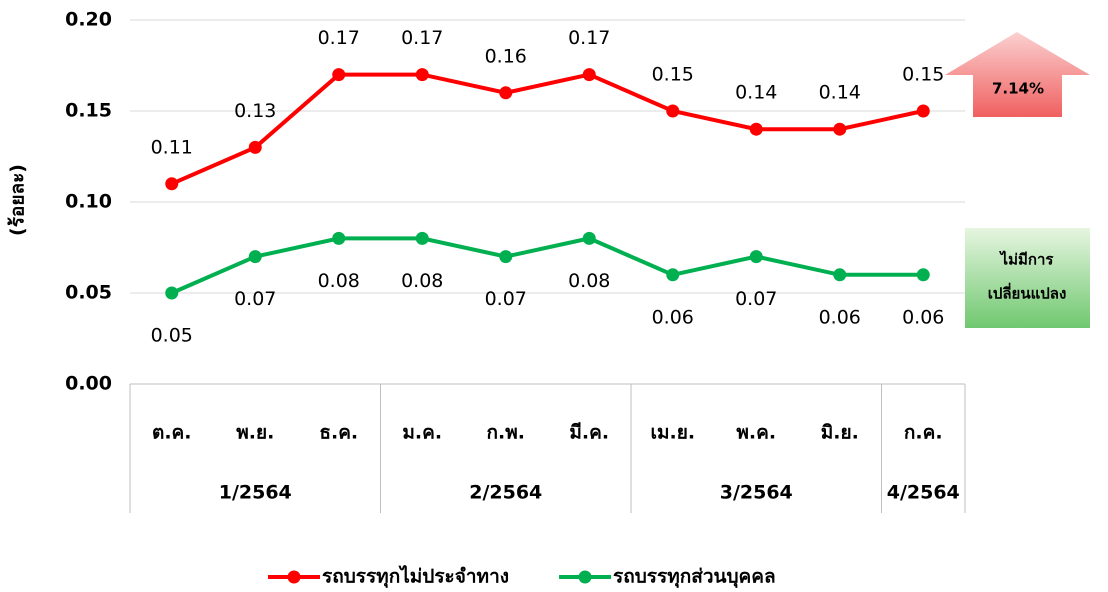 The image size is (1108, 592). Describe the element at coordinates (88, 202) in the screenshot. I see `y-tick-label: 0.10` at that location.